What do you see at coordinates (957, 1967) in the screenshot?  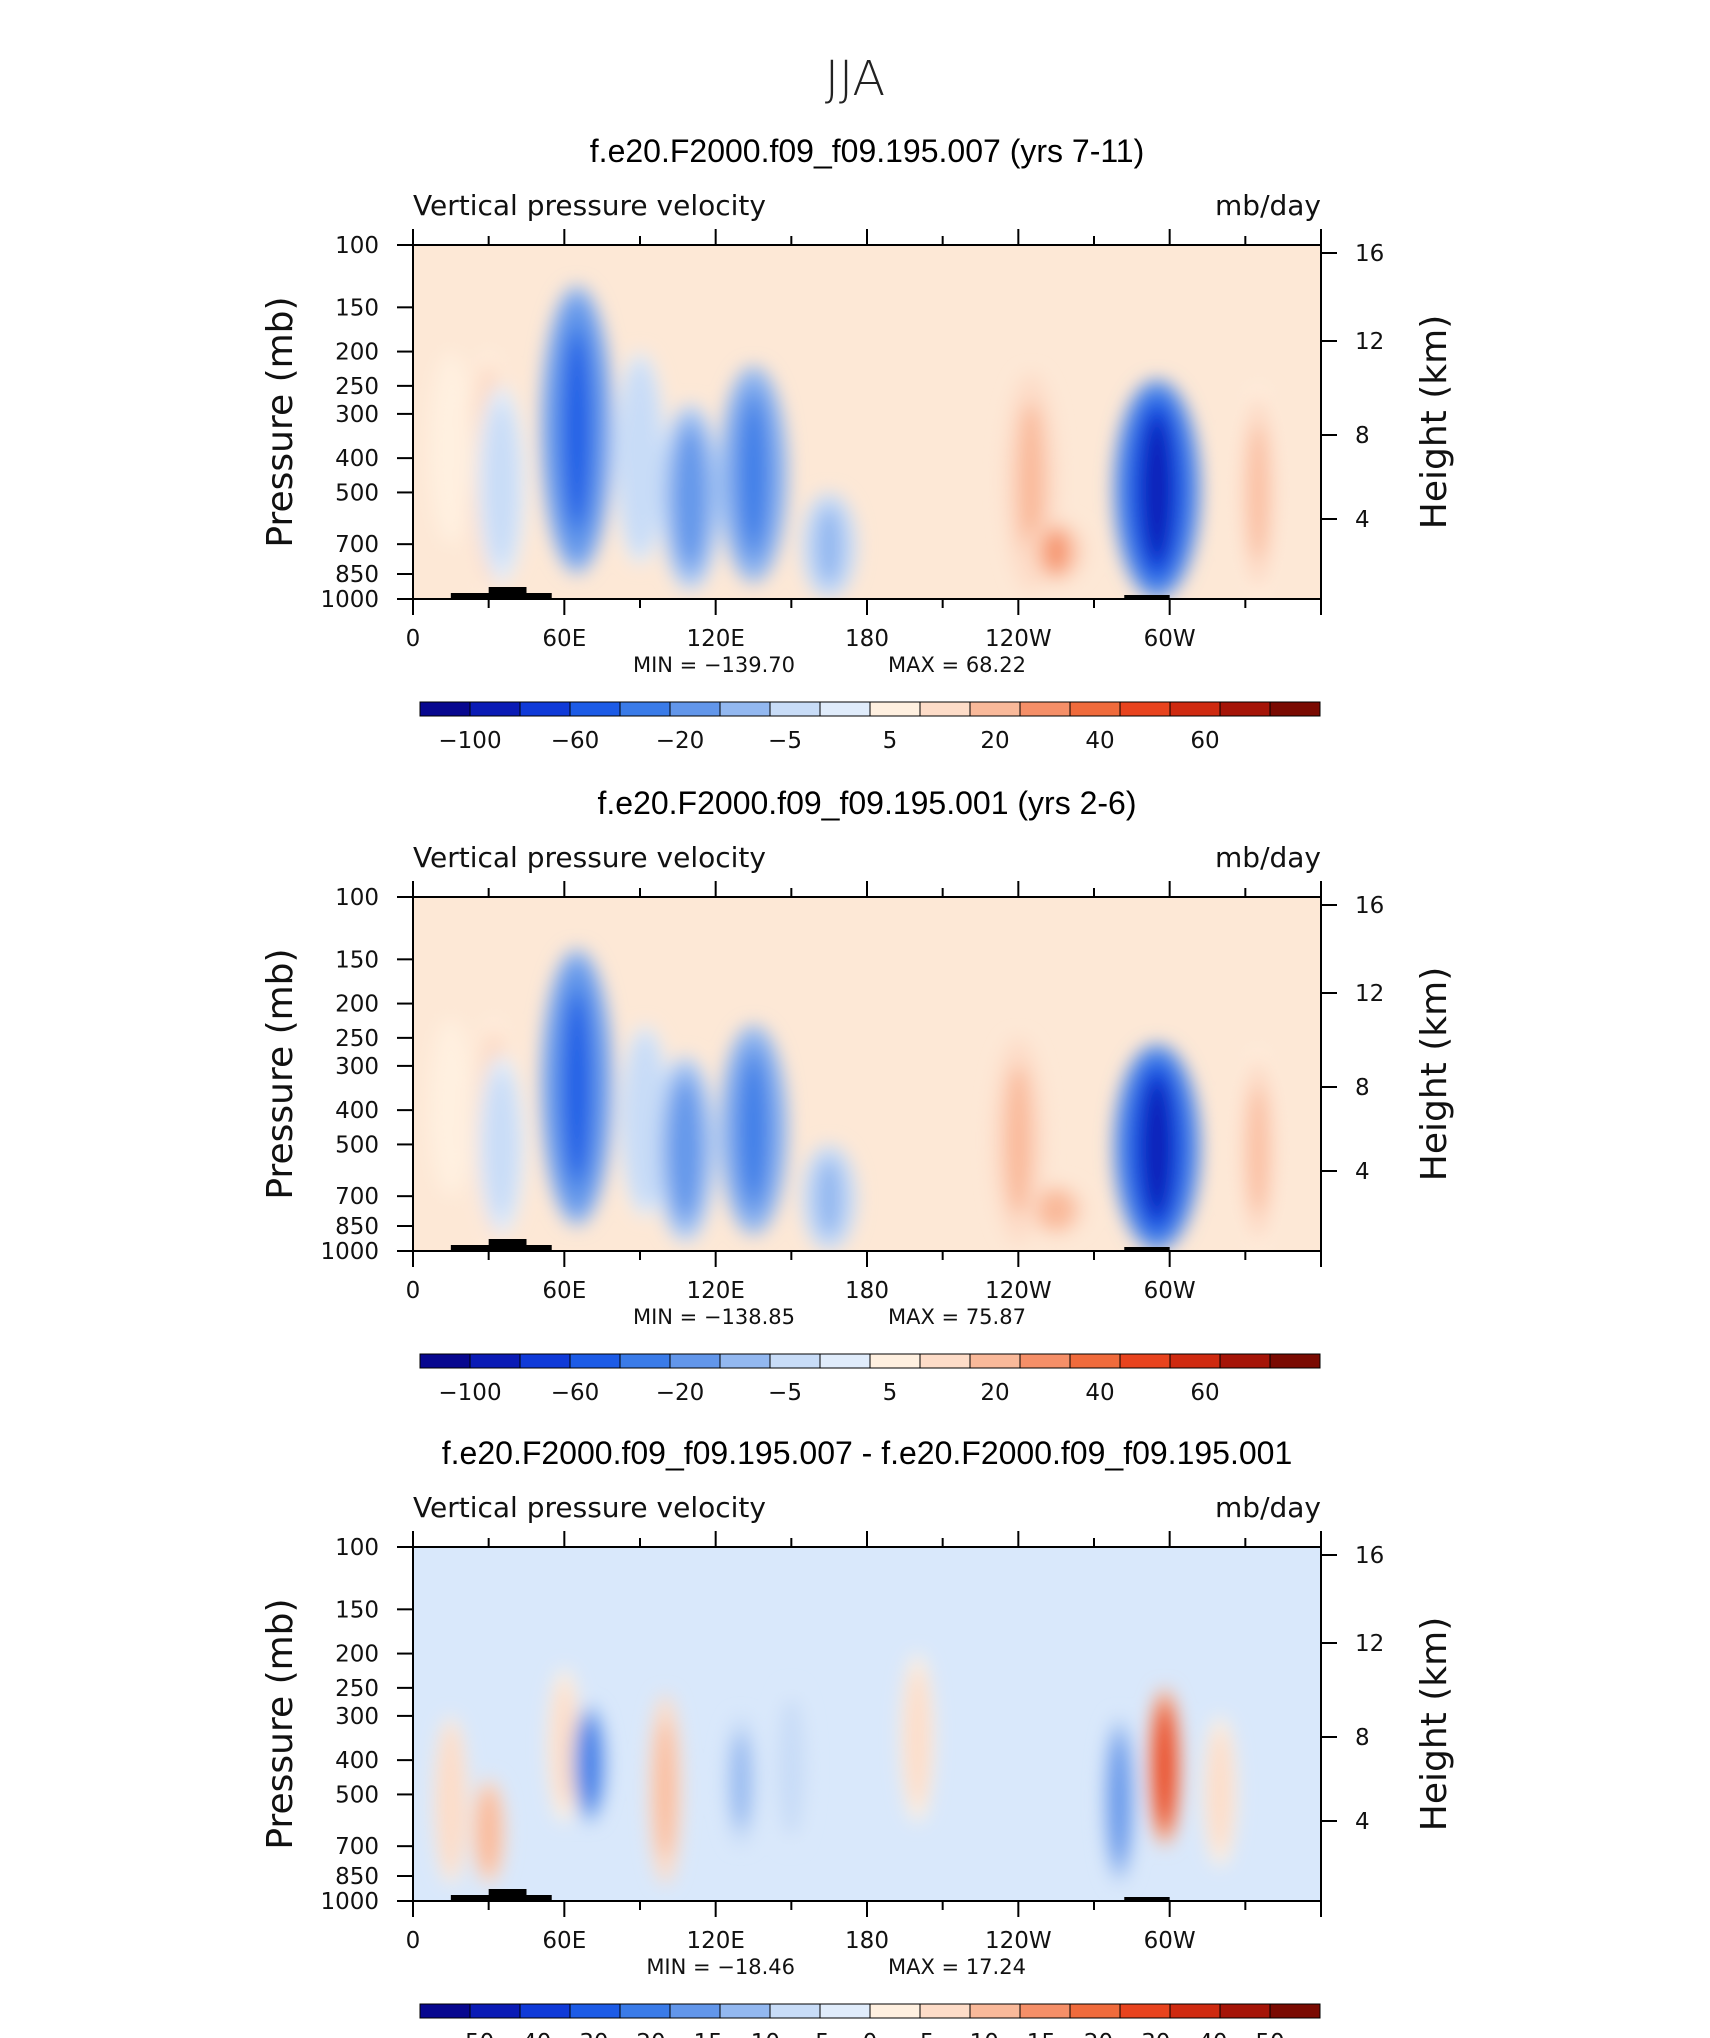 I see `max-label: MAX = 17.24` at bounding box center [957, 1967].